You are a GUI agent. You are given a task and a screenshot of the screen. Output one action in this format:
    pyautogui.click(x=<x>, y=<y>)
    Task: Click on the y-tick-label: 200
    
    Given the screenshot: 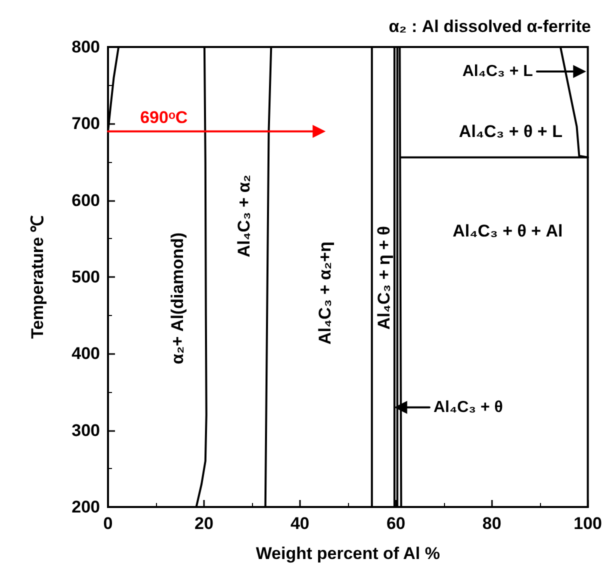 What is the action you would take?
    pyautogui.click(x=86, y=507)
    